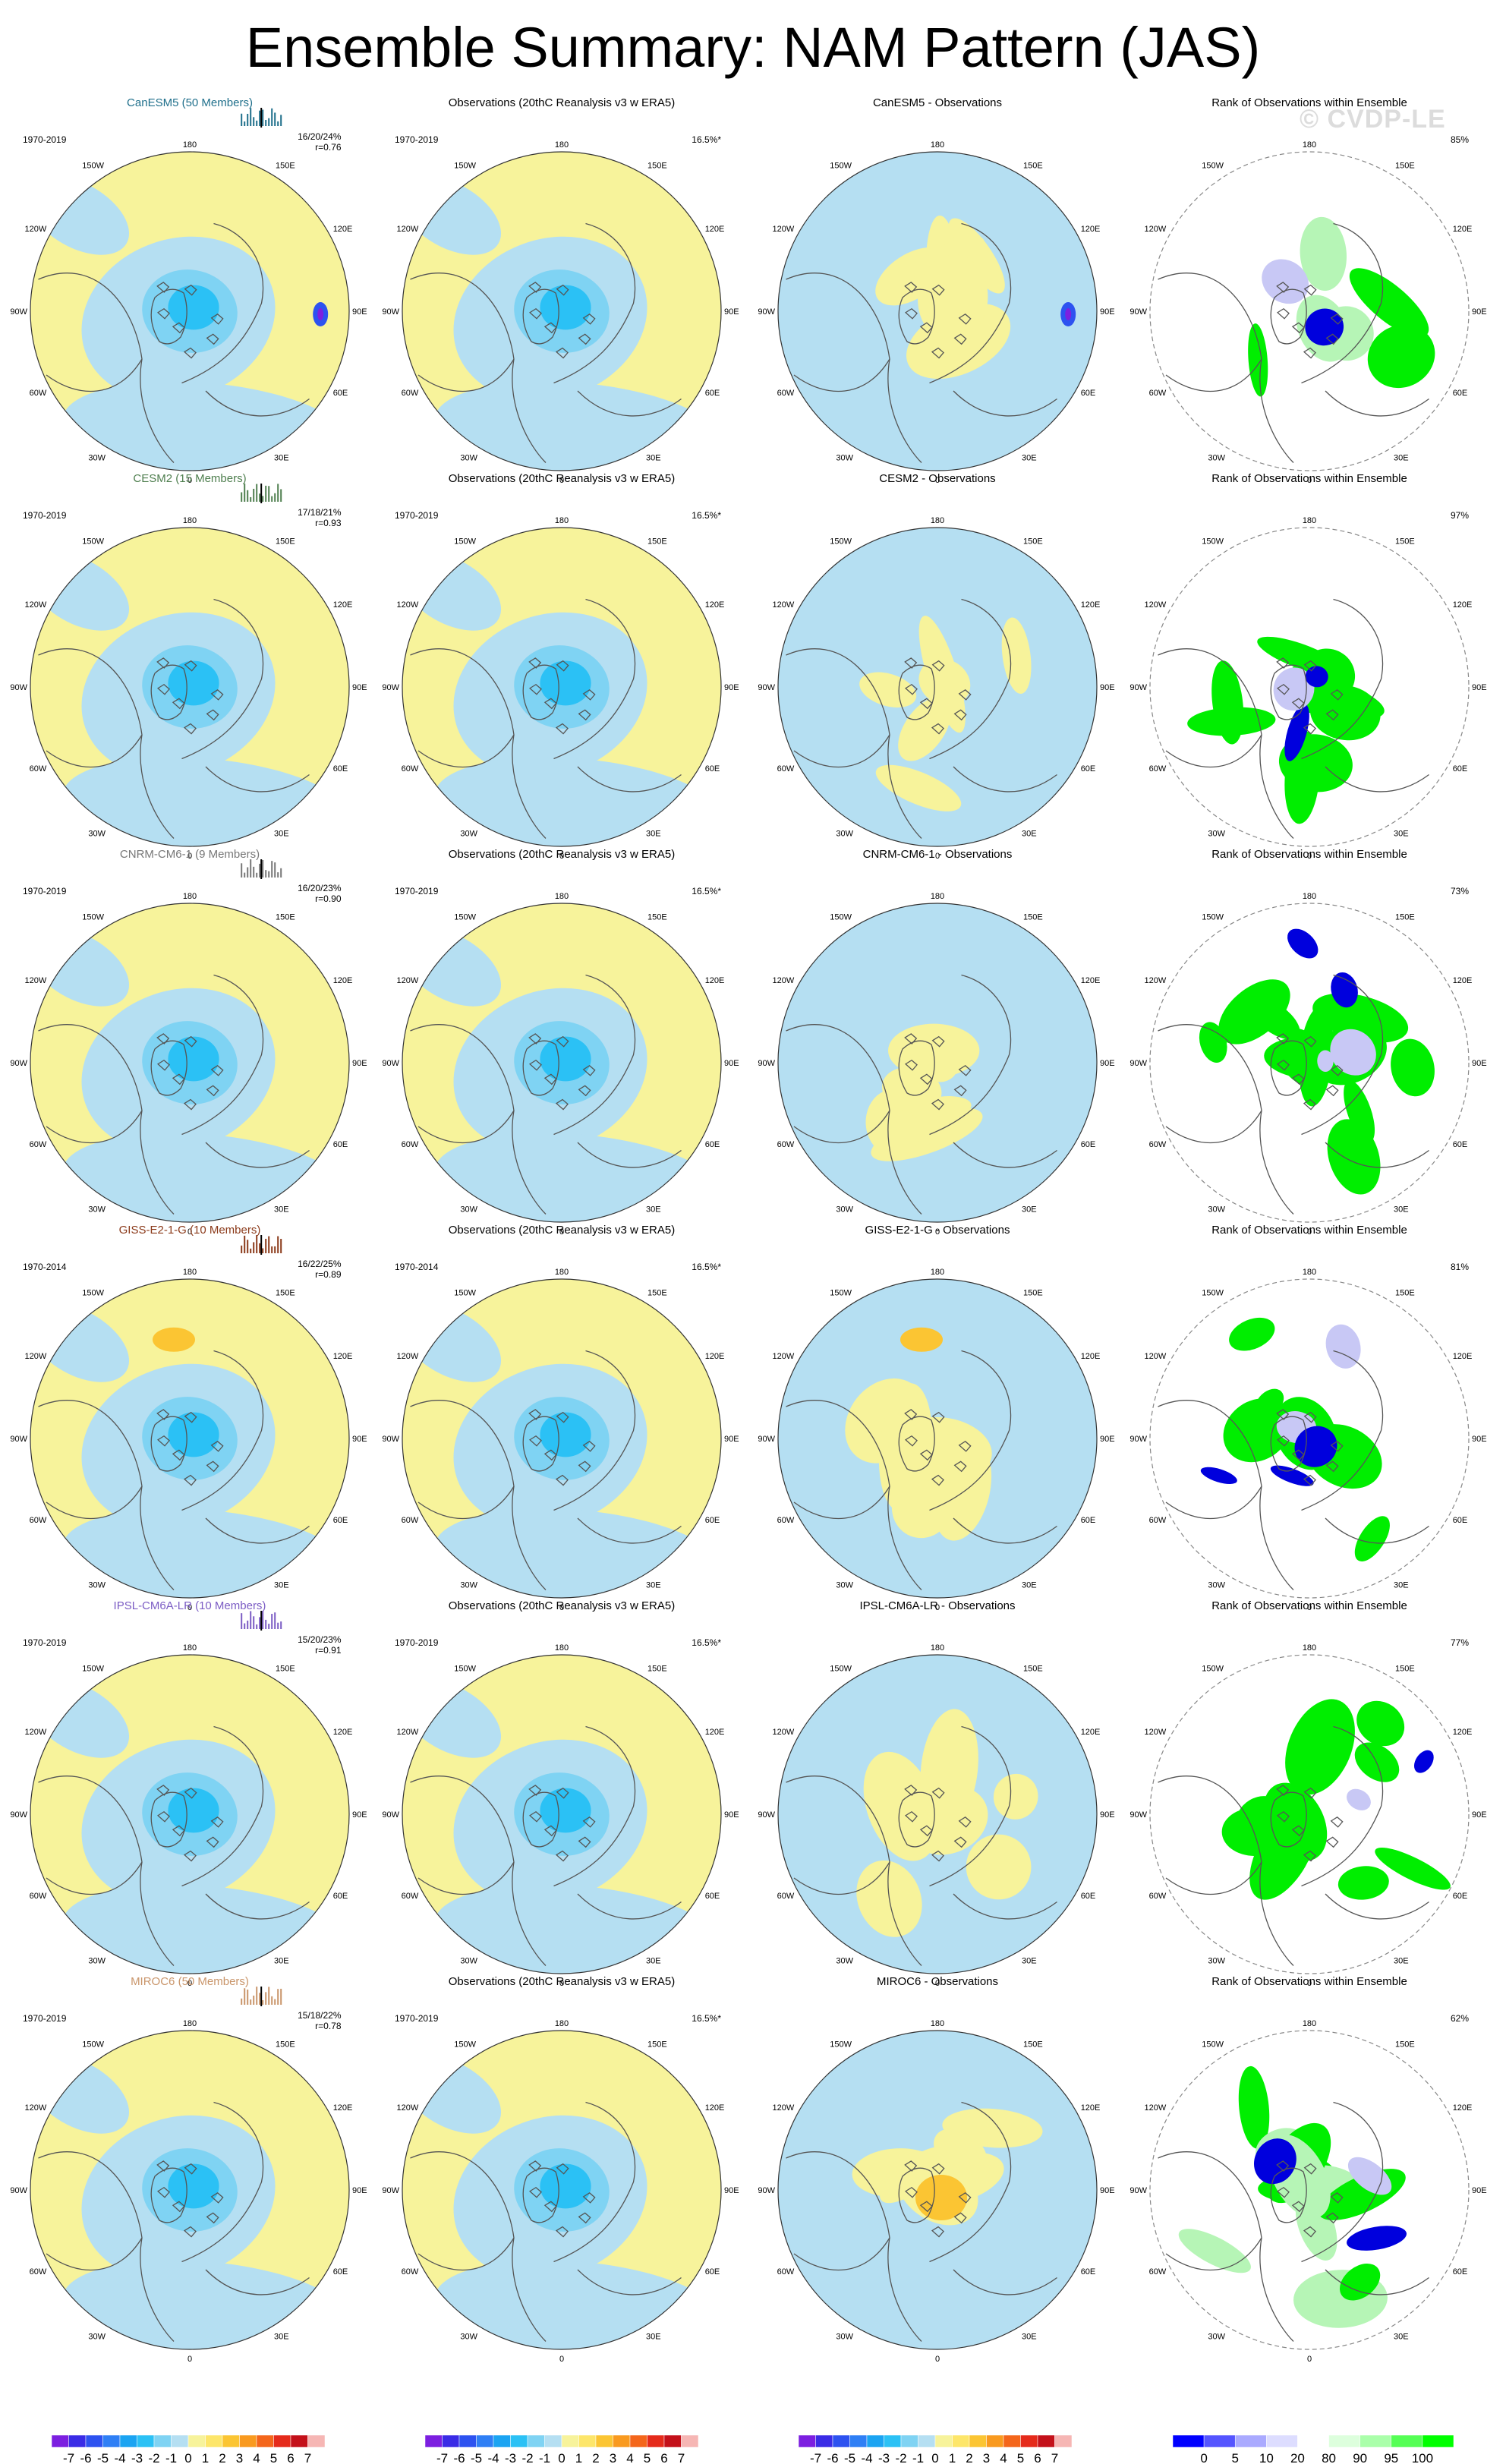 The width and height of the screenshot is (1506, 2464). I want to click on obs-years: 1970-2014, so click(417, 1267).